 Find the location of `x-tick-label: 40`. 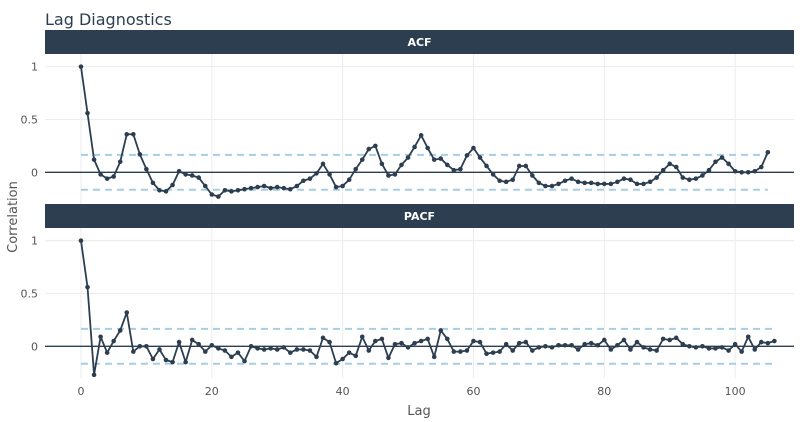

x-tick-label: 40 is located at coordinates (343, 391).